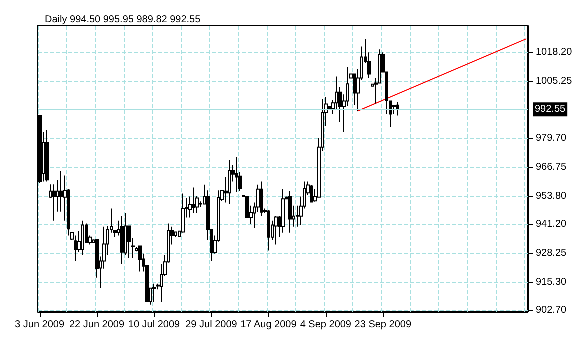  What do you see at coordinates (554, 81) in the screenshot?
I see `y-tick-label: 1005.25` at bounding box center [554, 81].